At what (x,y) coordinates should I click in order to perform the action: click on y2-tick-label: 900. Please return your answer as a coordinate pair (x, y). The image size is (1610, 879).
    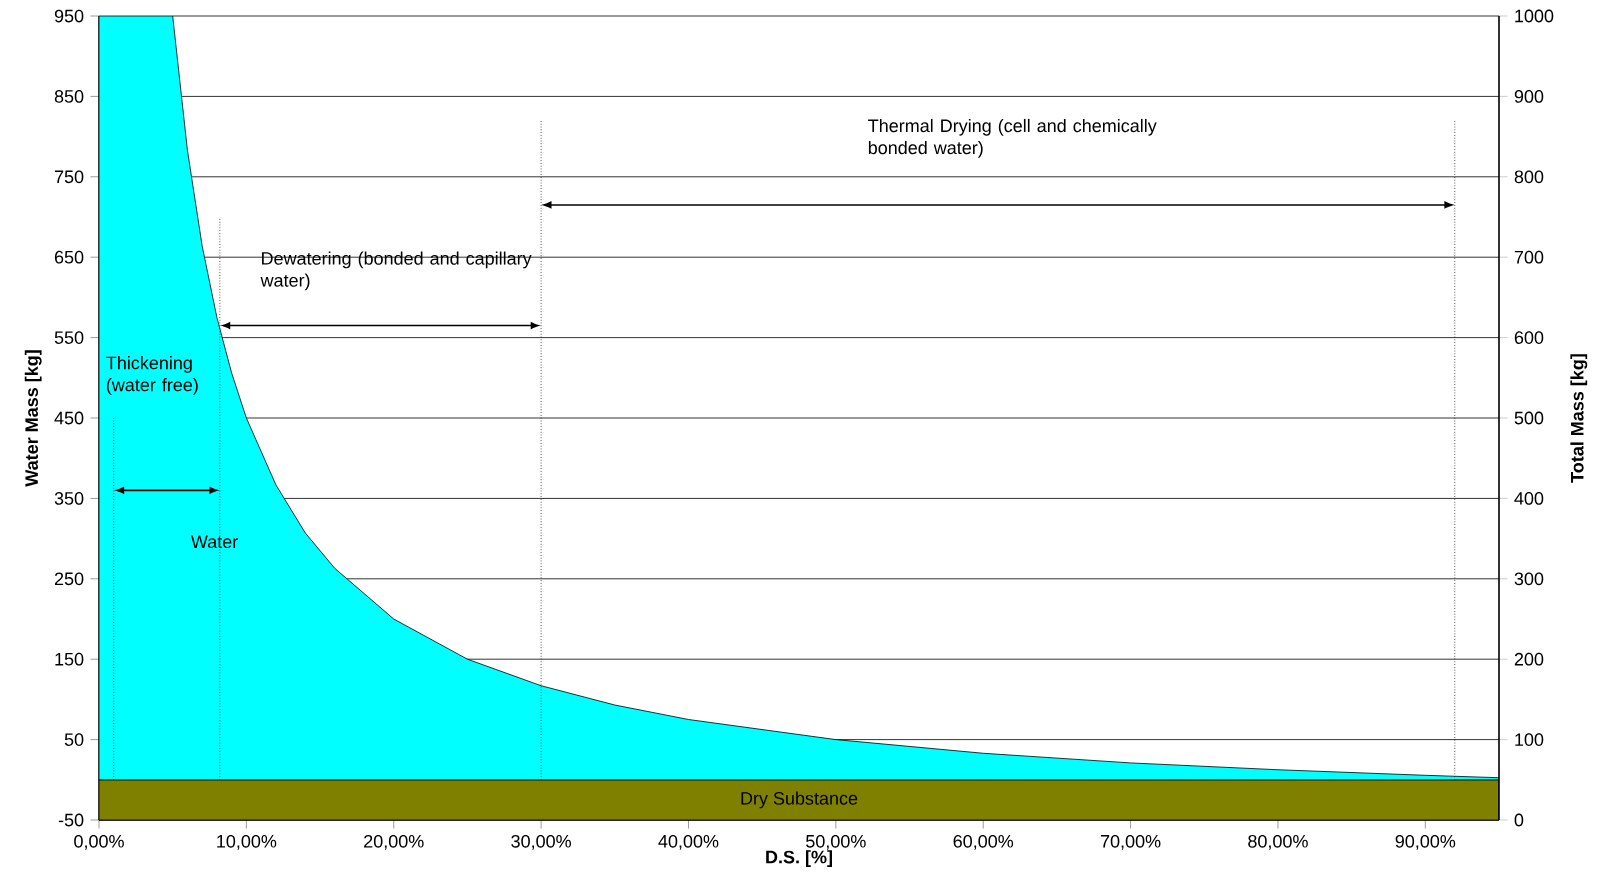
    Looking at the image, I should click on (1529, 96).